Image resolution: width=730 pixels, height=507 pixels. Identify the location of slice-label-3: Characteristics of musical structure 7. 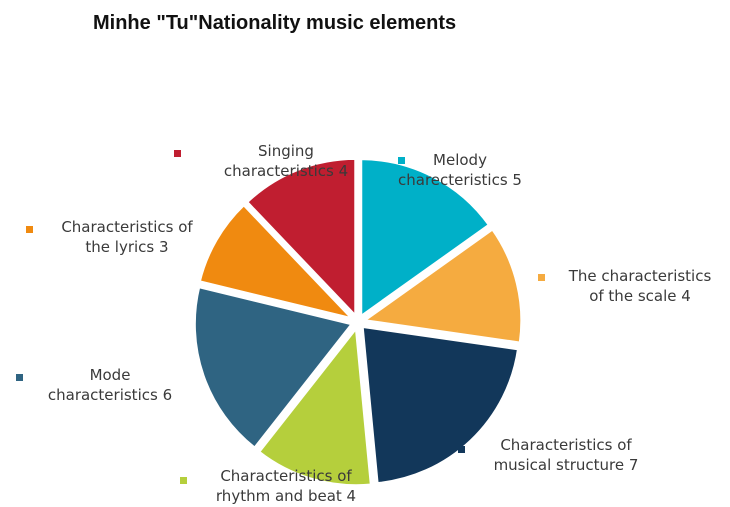
(566, 455).